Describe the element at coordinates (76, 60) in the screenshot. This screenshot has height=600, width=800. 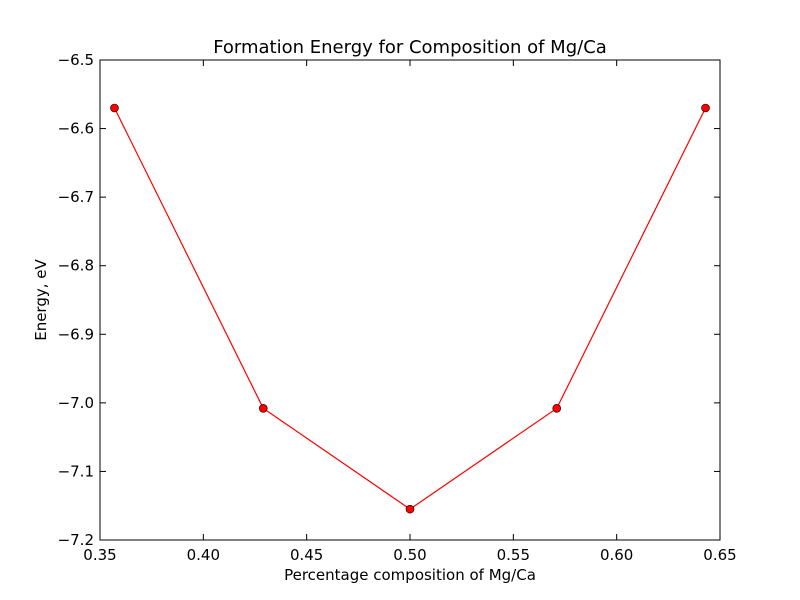
I see `y-tick-label: −6.5` at that location.